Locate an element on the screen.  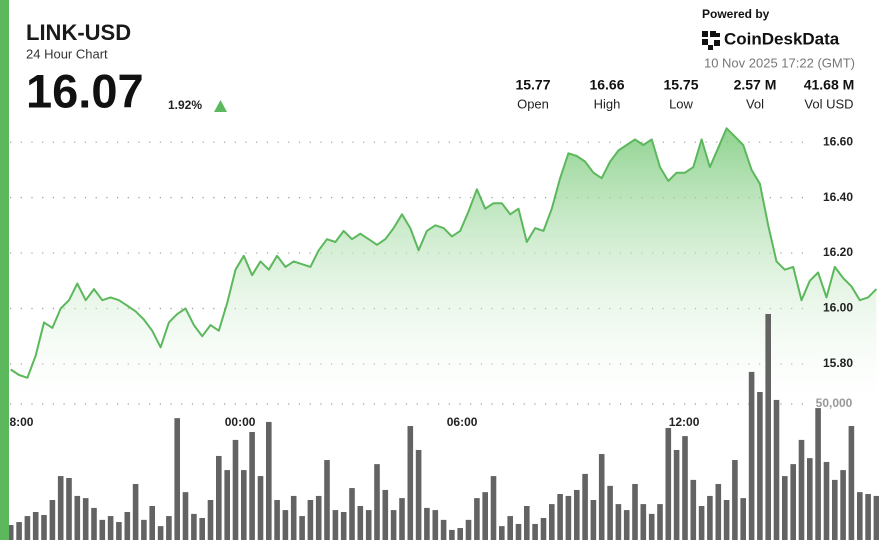
y-tick-label: 16.60 is located at coordinates (838, 141).